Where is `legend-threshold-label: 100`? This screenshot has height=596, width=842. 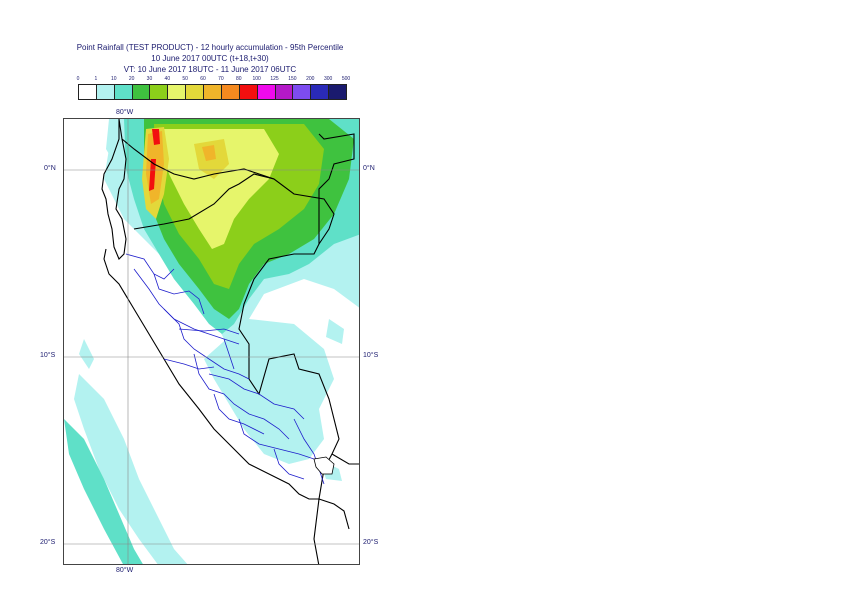 legend-threshold-label: 100 is located at coordinates (256, 79).